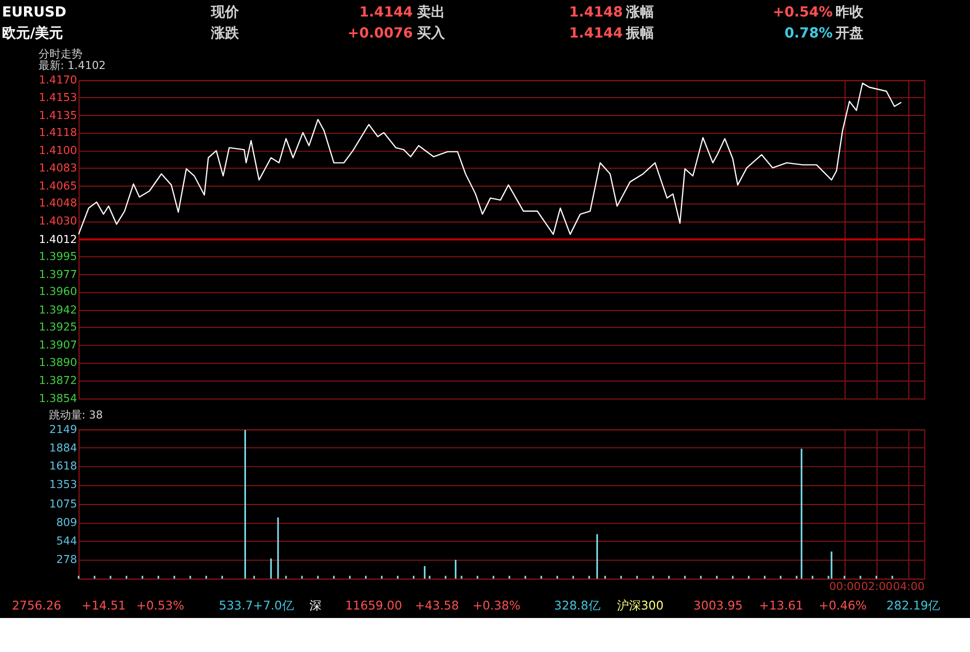 The width and height of the screenshot is (970, 652). I want to click on text: 涨跌, so click(225, 33).